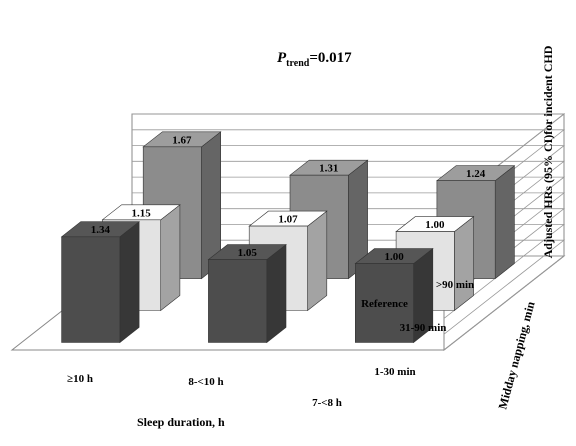 This screenshot has height=446, width=576. Describe the element at coordinates (516, 355) in the screenshot. I see `depth-axis-title: Midday napping, min` at that location.